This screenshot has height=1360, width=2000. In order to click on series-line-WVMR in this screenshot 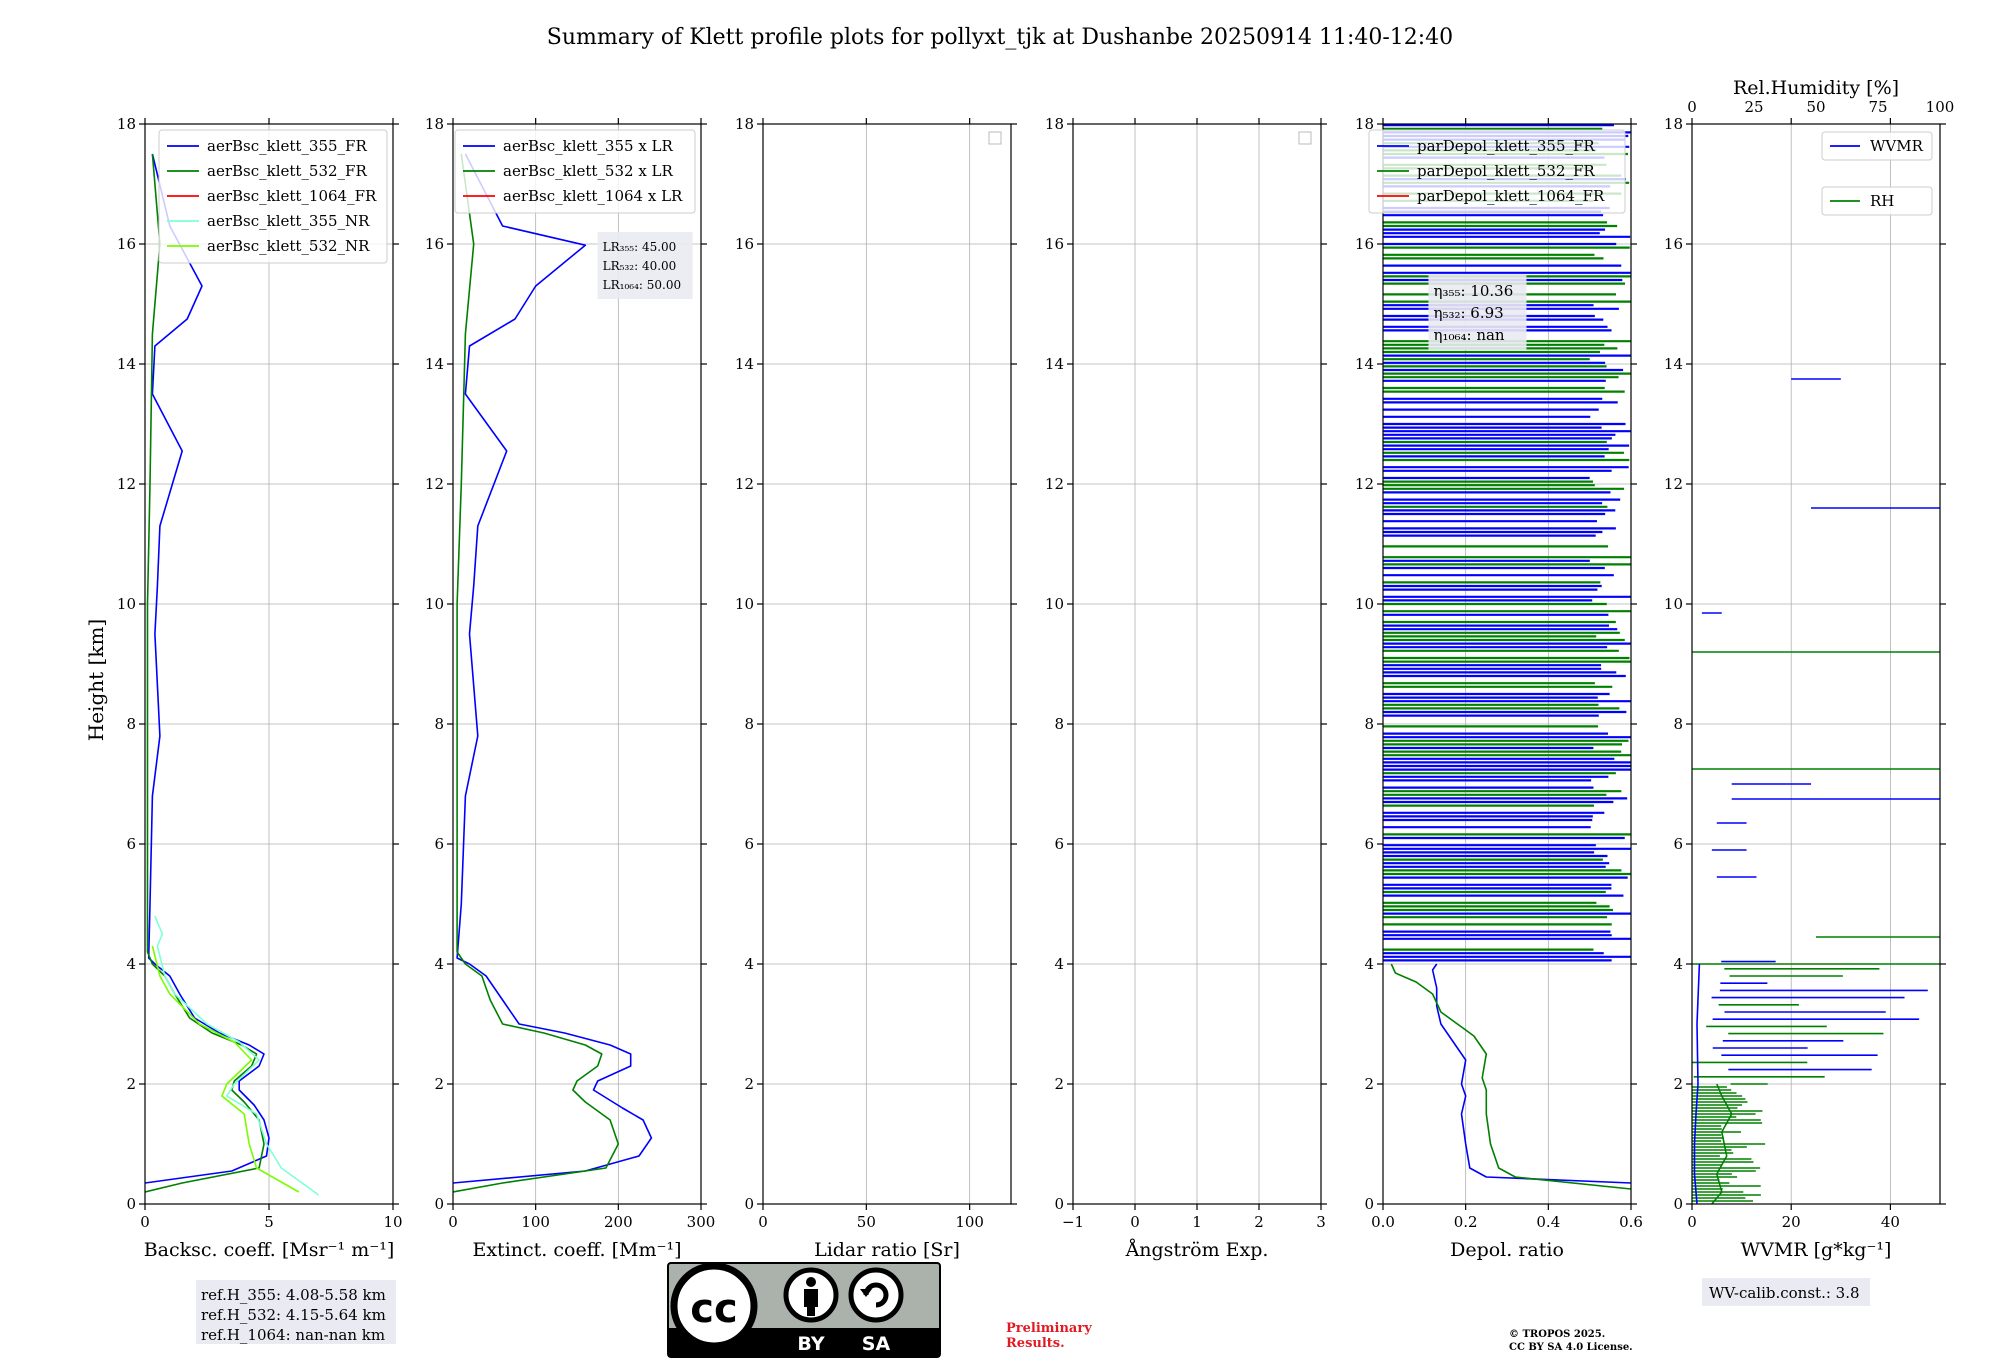, I will do `click(1697, 1083)`.